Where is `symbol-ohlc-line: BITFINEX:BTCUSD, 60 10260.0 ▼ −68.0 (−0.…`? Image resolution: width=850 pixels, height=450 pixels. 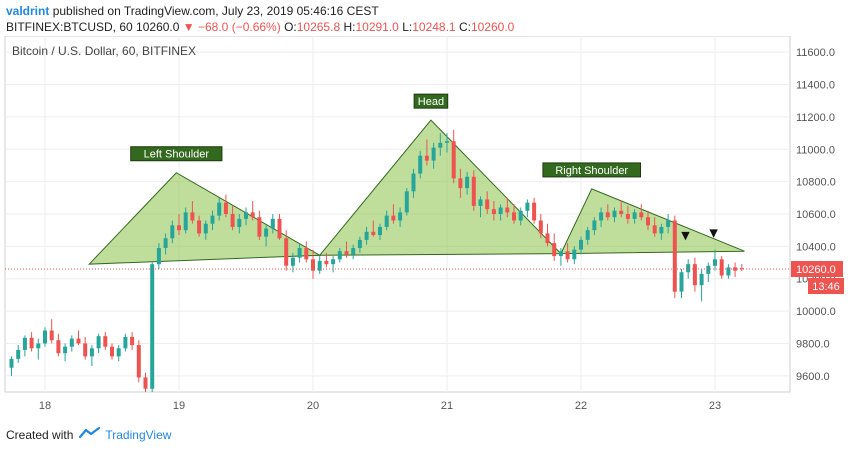
symbol-ohlc-line: BITFINEX:BTCUSD, 60 10260.0 ▼ −68.0 (−0.… is located at coordinates (260, 27).